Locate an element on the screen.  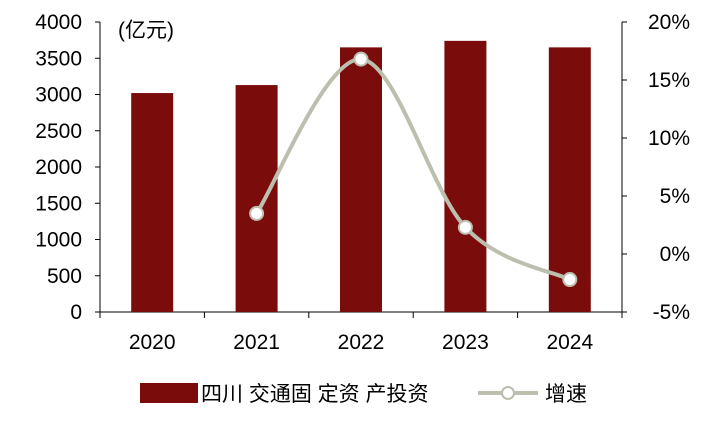
left-tick-label: 3500 is located at coordinates (58, 58).